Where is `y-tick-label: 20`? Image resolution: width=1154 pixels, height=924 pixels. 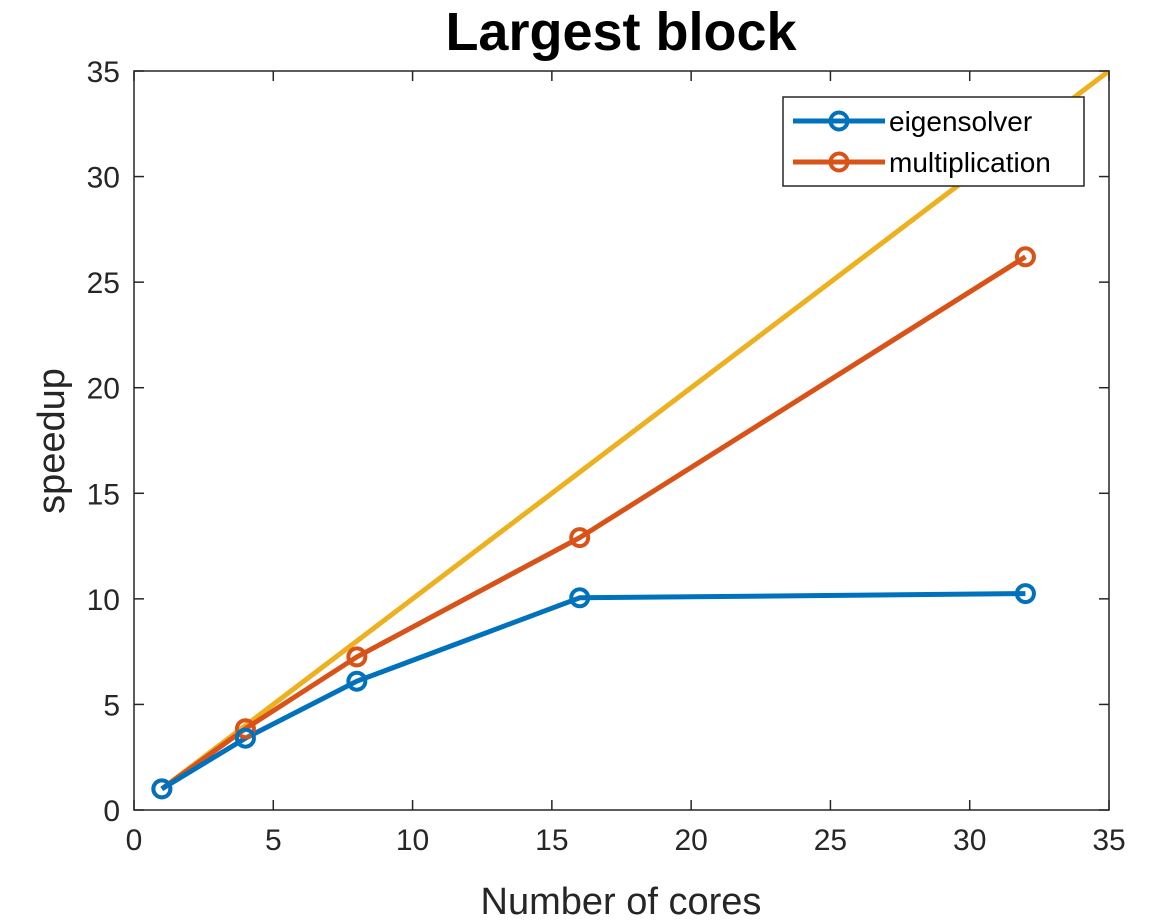
y-tick-label: 20 is located at coordinates (103, 389).